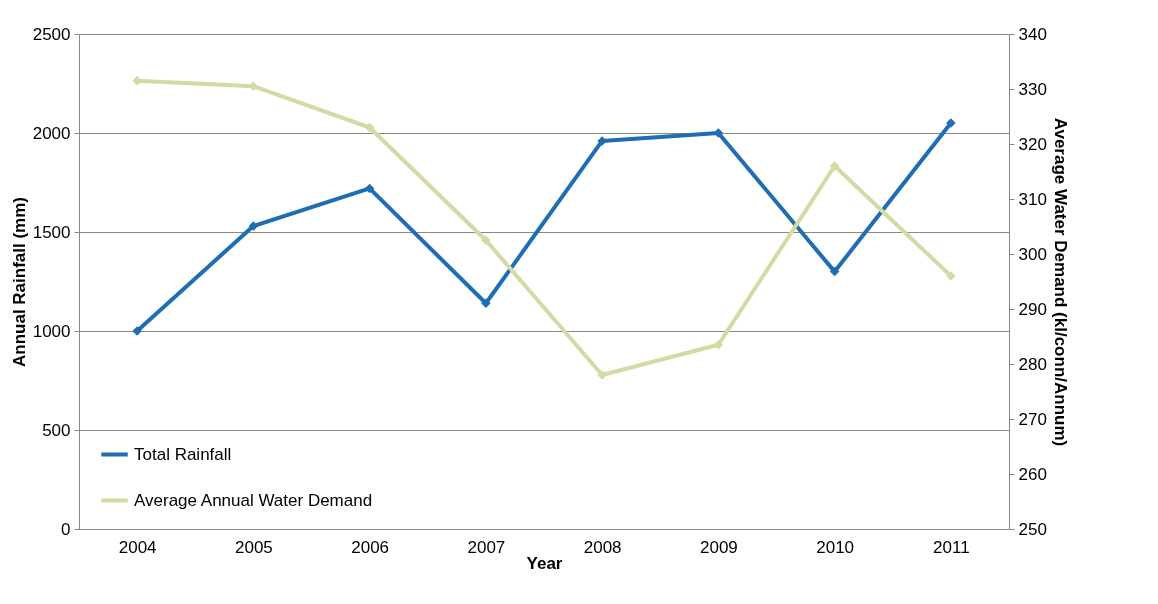 The width and height of the screenshot is (1158, 604). Describe the element at coordinates (1032, 34) in the screenshot. I see `y2-tick-label: 340` at that location.